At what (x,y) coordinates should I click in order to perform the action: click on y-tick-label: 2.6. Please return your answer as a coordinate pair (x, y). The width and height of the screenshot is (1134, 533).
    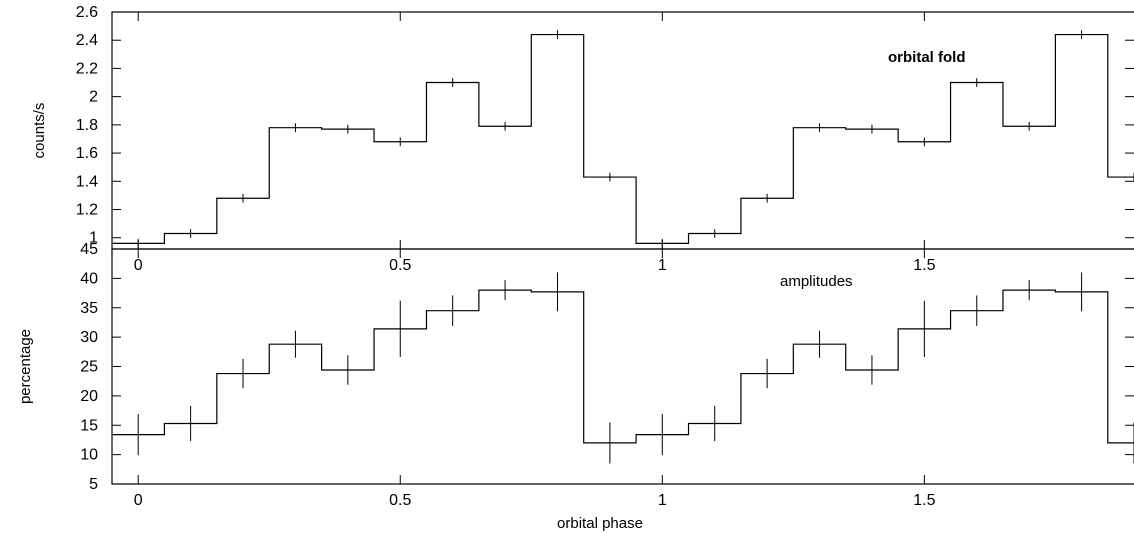
    Looking at the image, I should click on (87, 12).